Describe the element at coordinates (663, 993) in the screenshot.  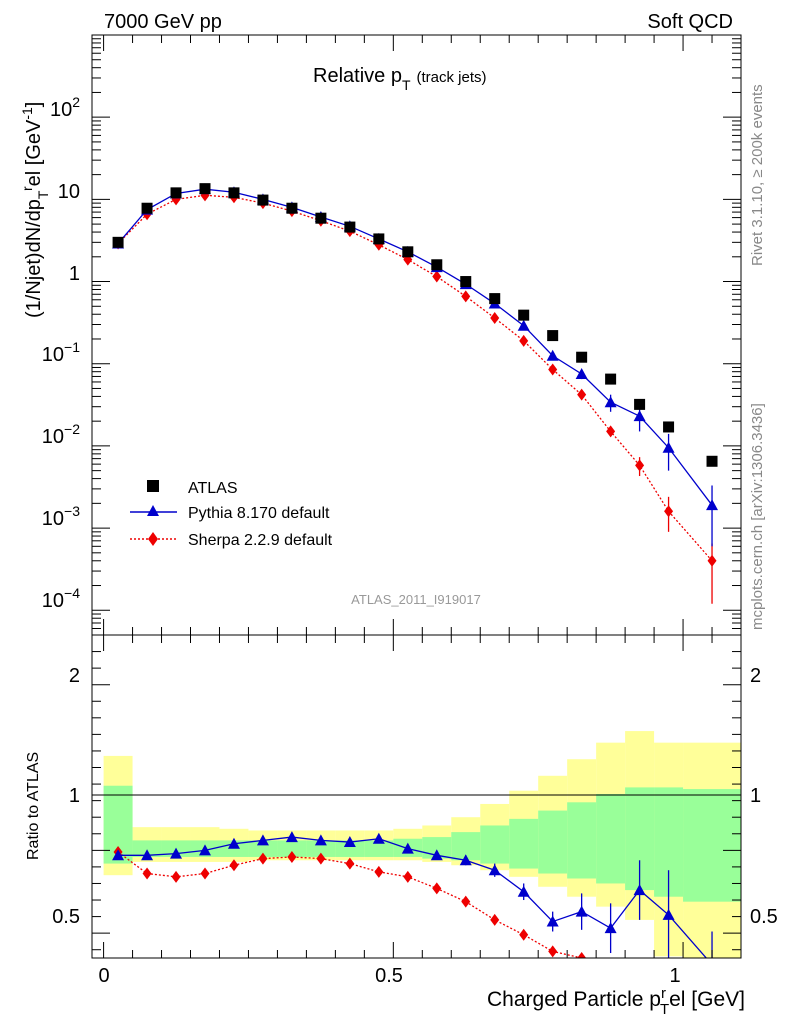
I see `x-axis-label-sup-r: r` at that location.